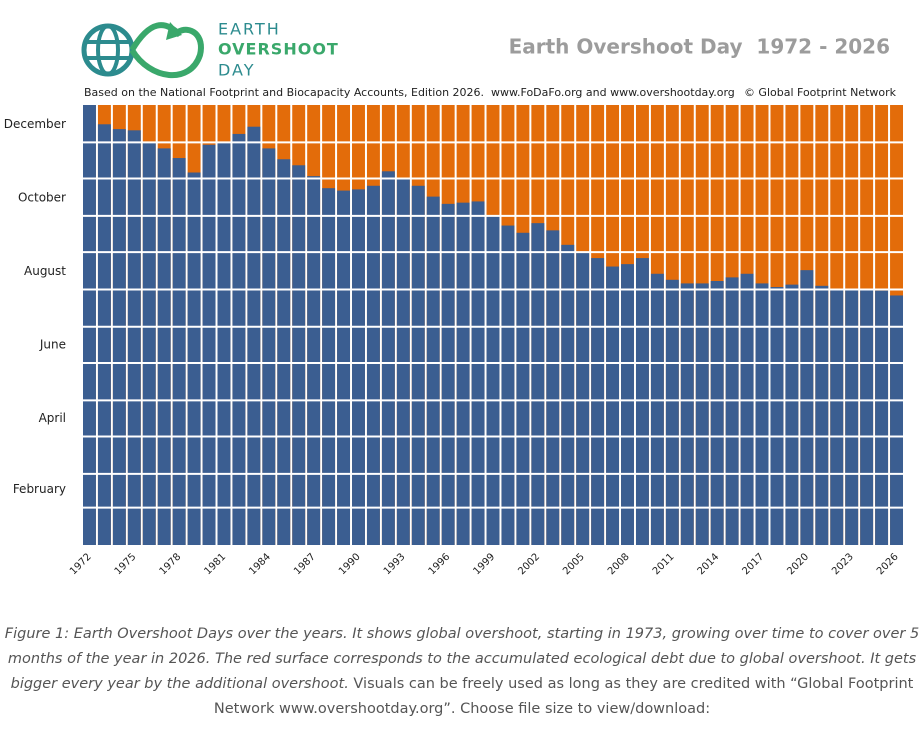  I want to click on x-tick-label: 1981, so click(215, 564).